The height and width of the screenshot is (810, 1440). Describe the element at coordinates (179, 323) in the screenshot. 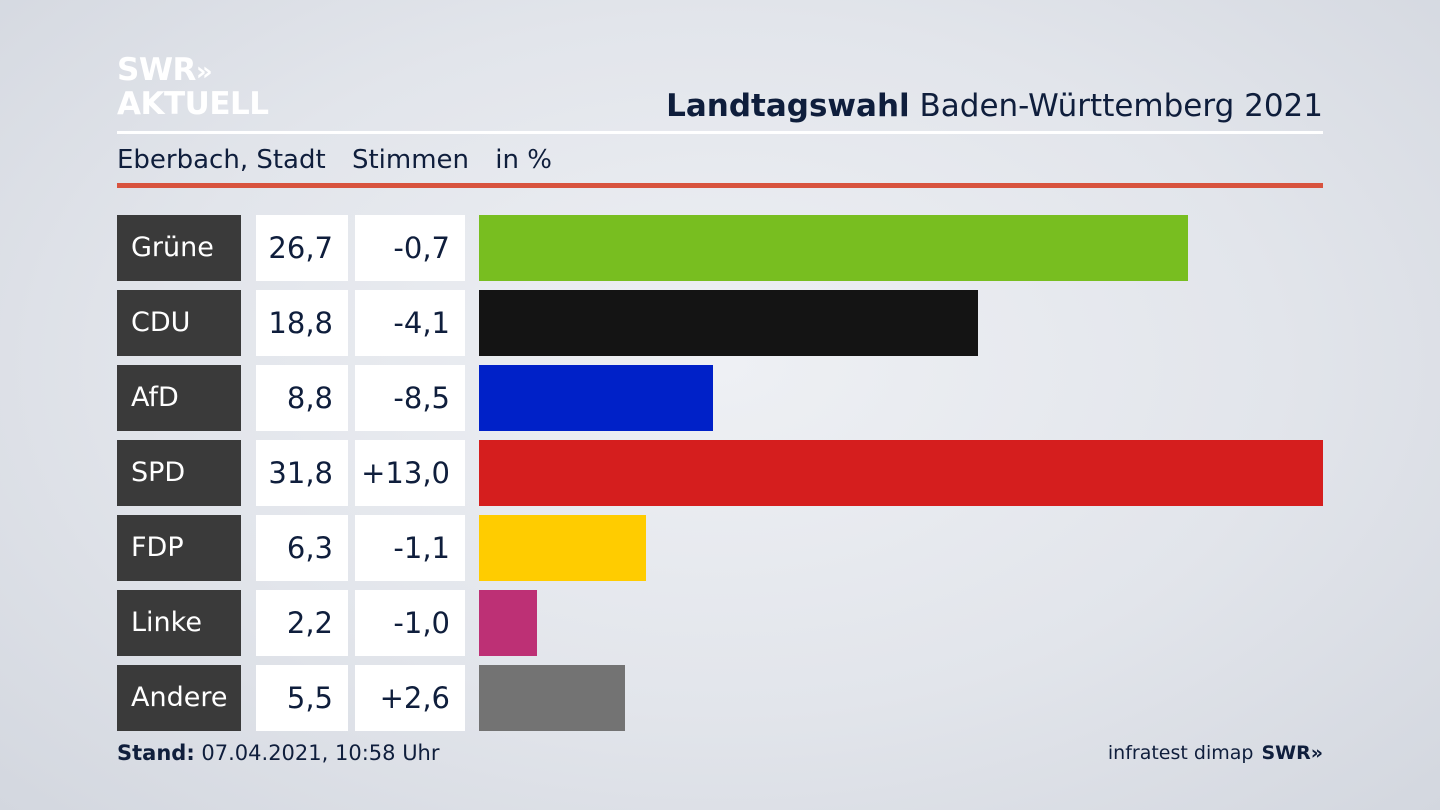

I see `party-label: CDU` at that location.